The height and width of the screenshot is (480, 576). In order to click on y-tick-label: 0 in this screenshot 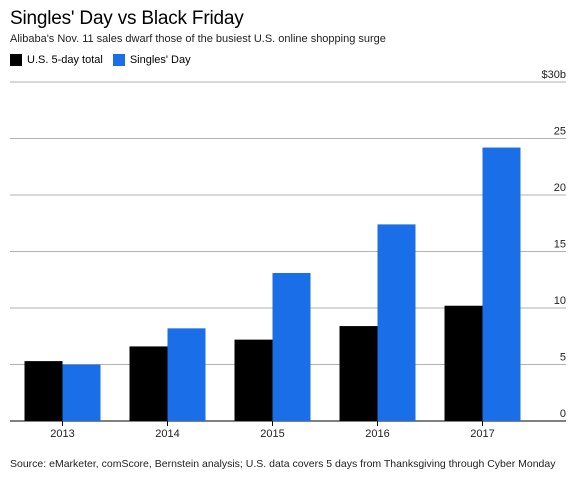, I will do `click(563, 414)`.